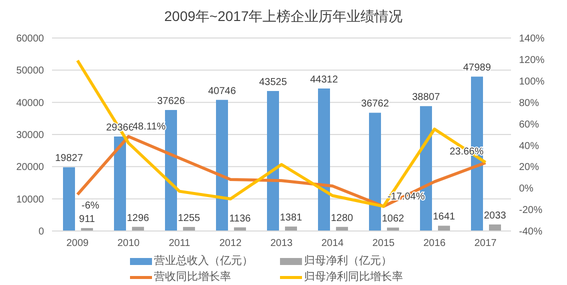  What do you see at coordinates (30, 71) in the screenshot?
I see `y-tick-label: 50000` at bounding box center [30, 71].